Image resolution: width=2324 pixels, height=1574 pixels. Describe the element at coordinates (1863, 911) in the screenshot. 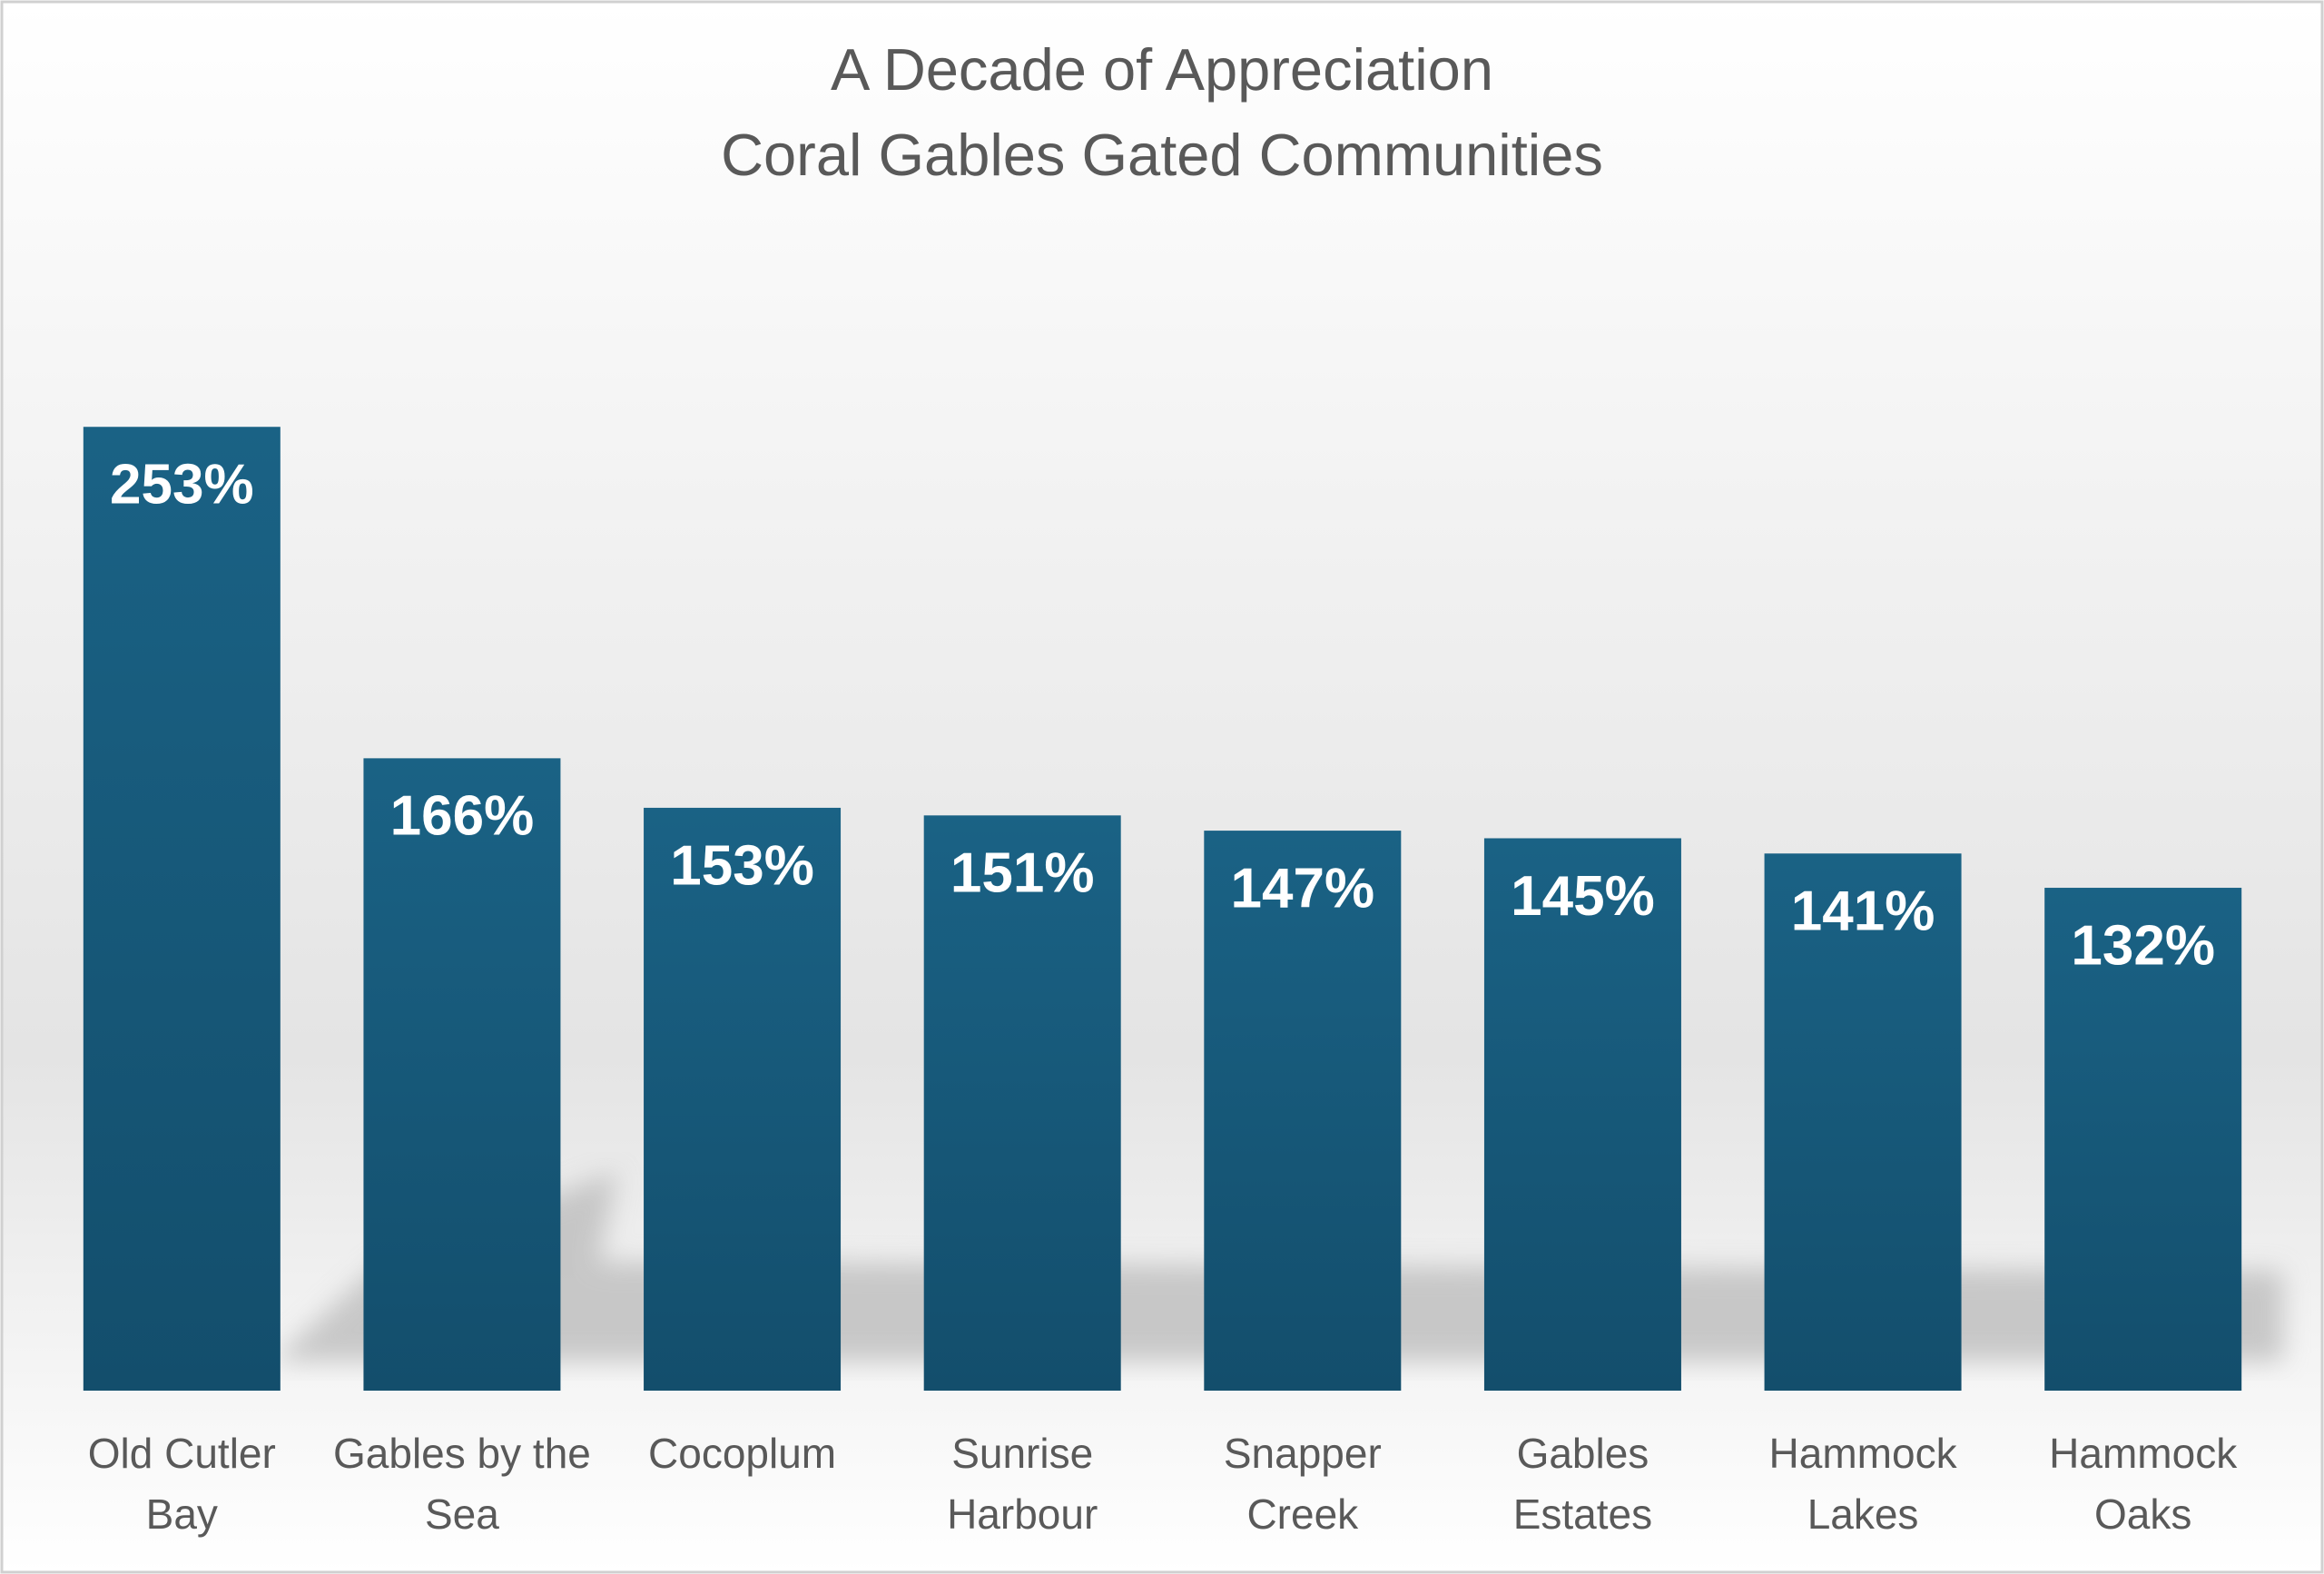

I see `data-label: 141%` at that location.